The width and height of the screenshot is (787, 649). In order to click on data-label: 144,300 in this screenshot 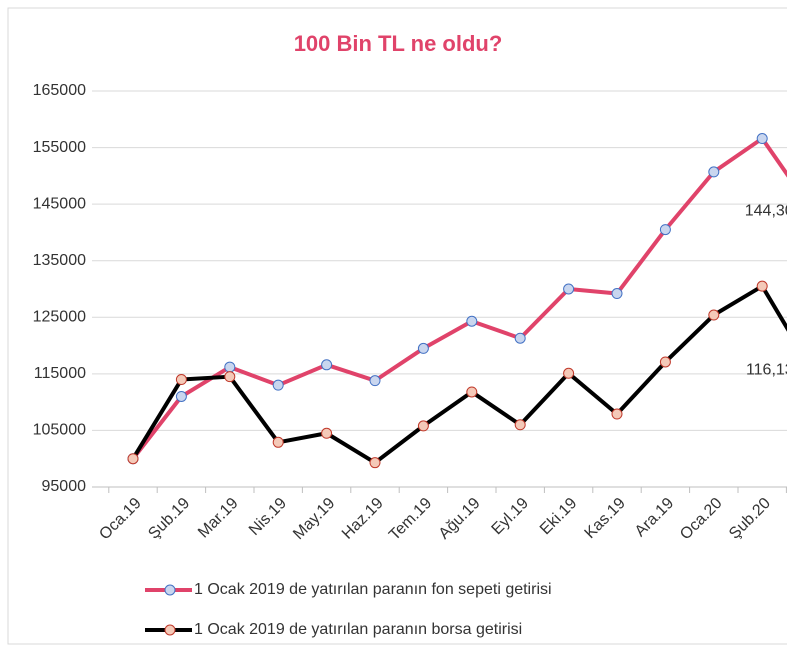, I will do `click(766, 210)`.